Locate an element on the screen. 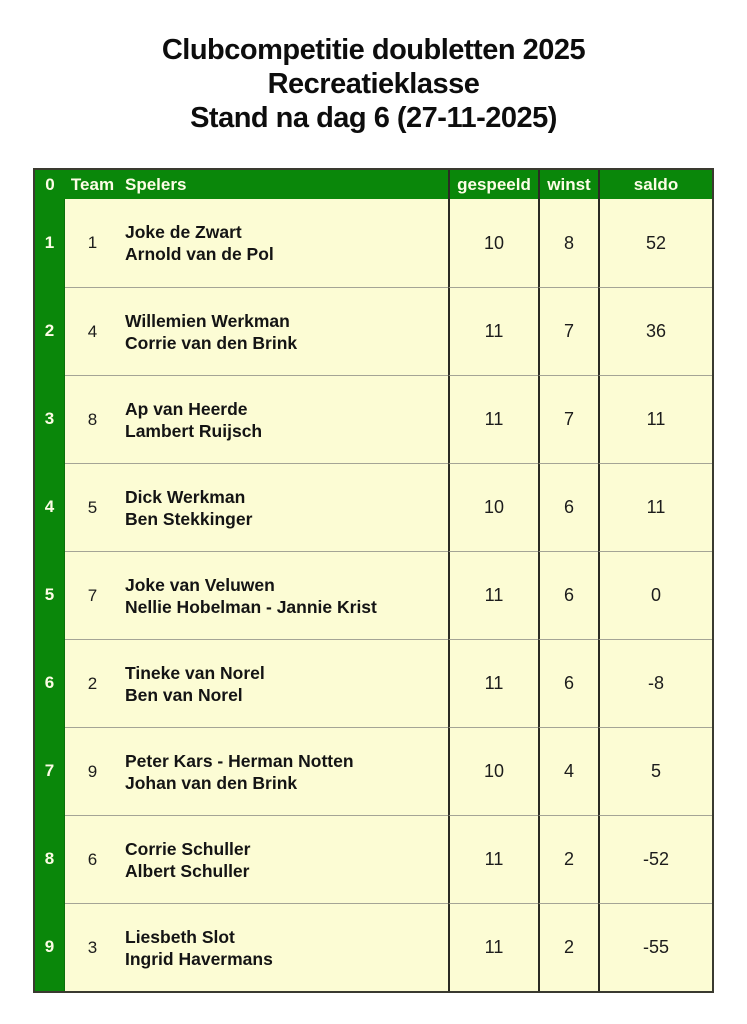  rank-cell: 2 is located at coordinates (50, 331).